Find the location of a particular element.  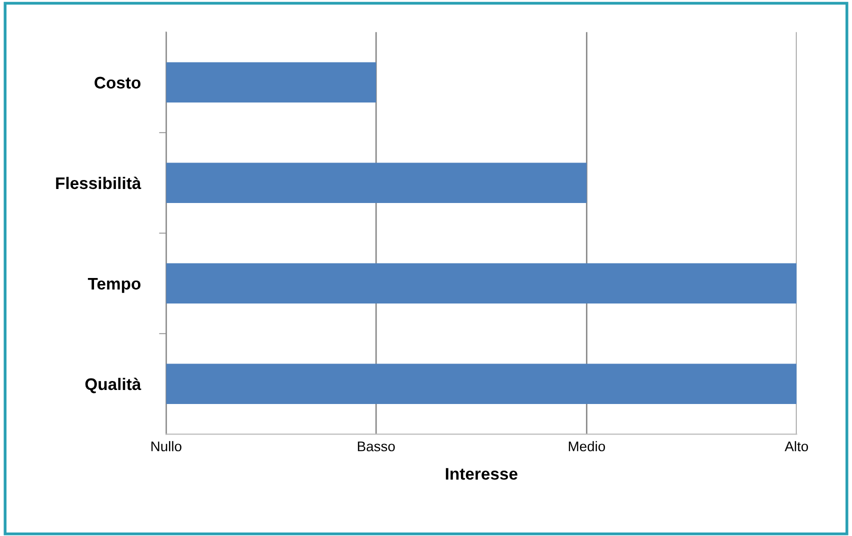

ref-line-label: Alto is located at coordinates (796, 446).